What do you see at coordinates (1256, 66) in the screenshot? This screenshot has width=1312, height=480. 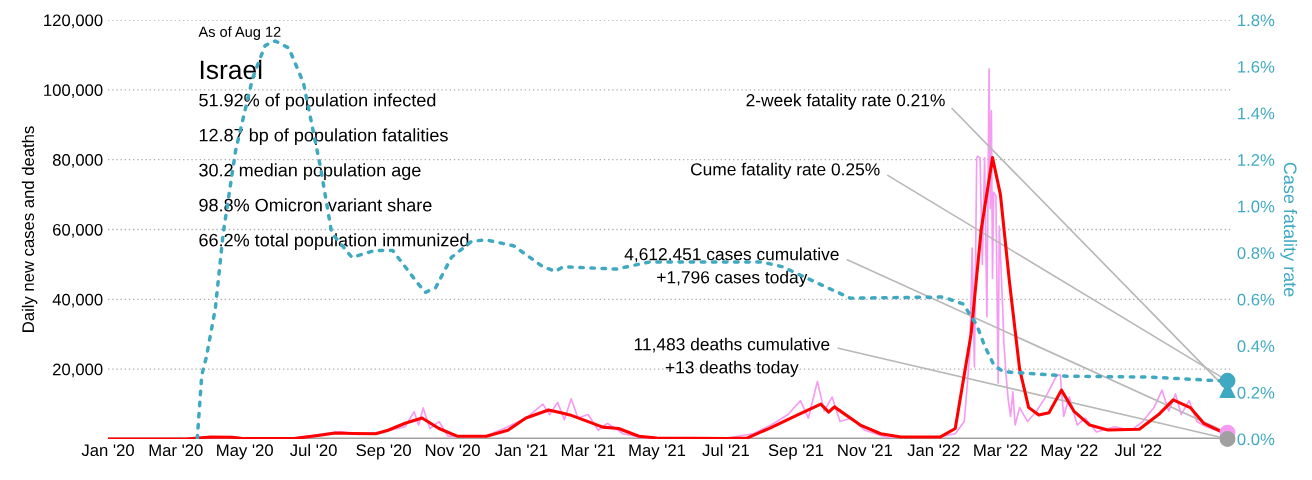 I see `y2-tick-label: 1.6%` at bounding box center [1256, 66].